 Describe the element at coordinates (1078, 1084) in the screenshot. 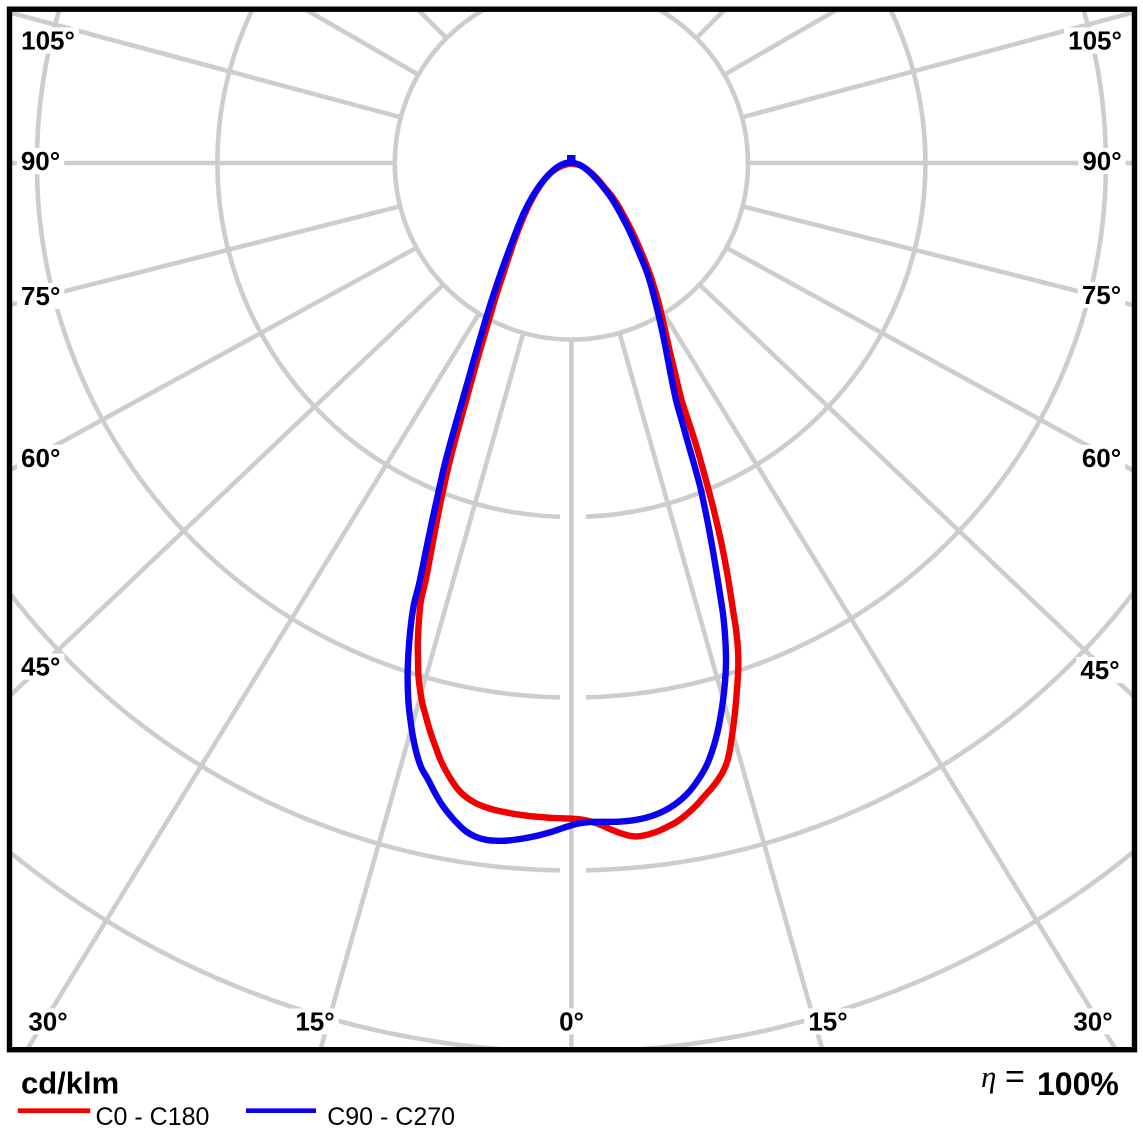

I see `svg-text: 100%` at that location.